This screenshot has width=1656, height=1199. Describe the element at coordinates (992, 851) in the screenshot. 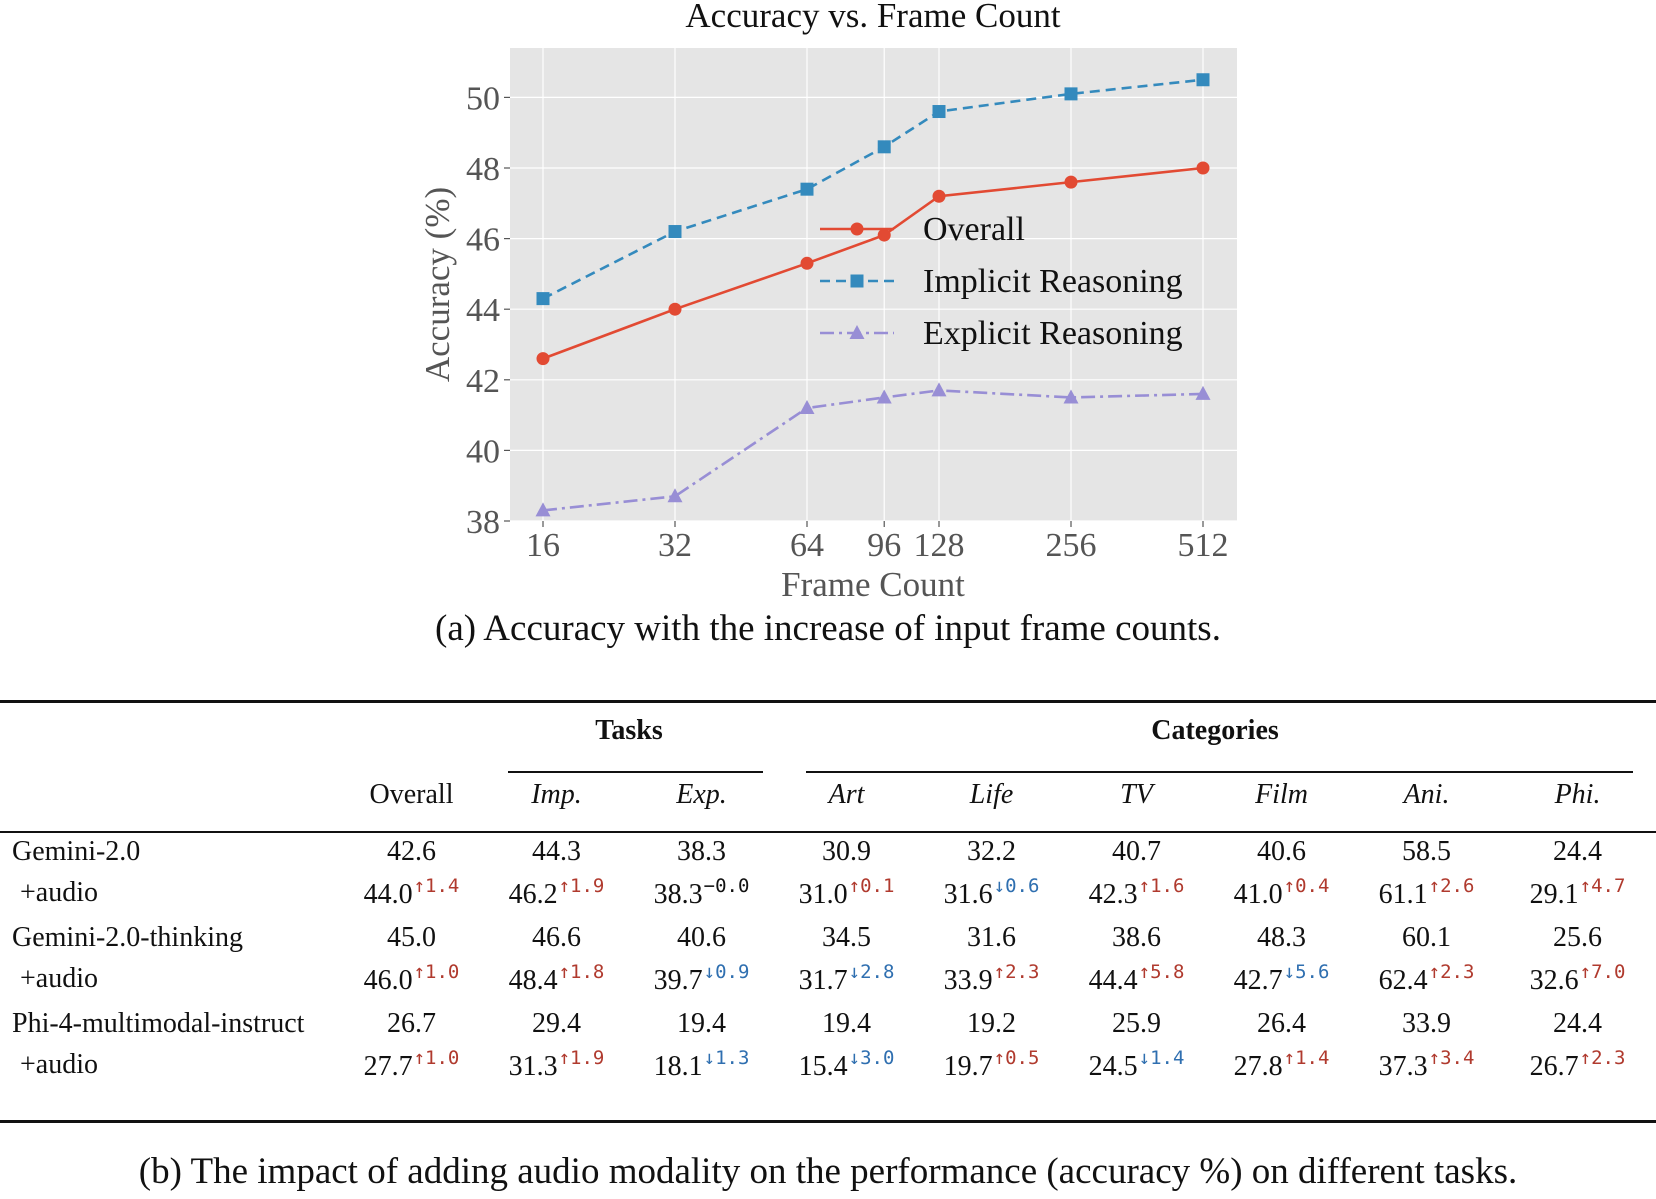

I see `cell-value: 32.2` at that location.